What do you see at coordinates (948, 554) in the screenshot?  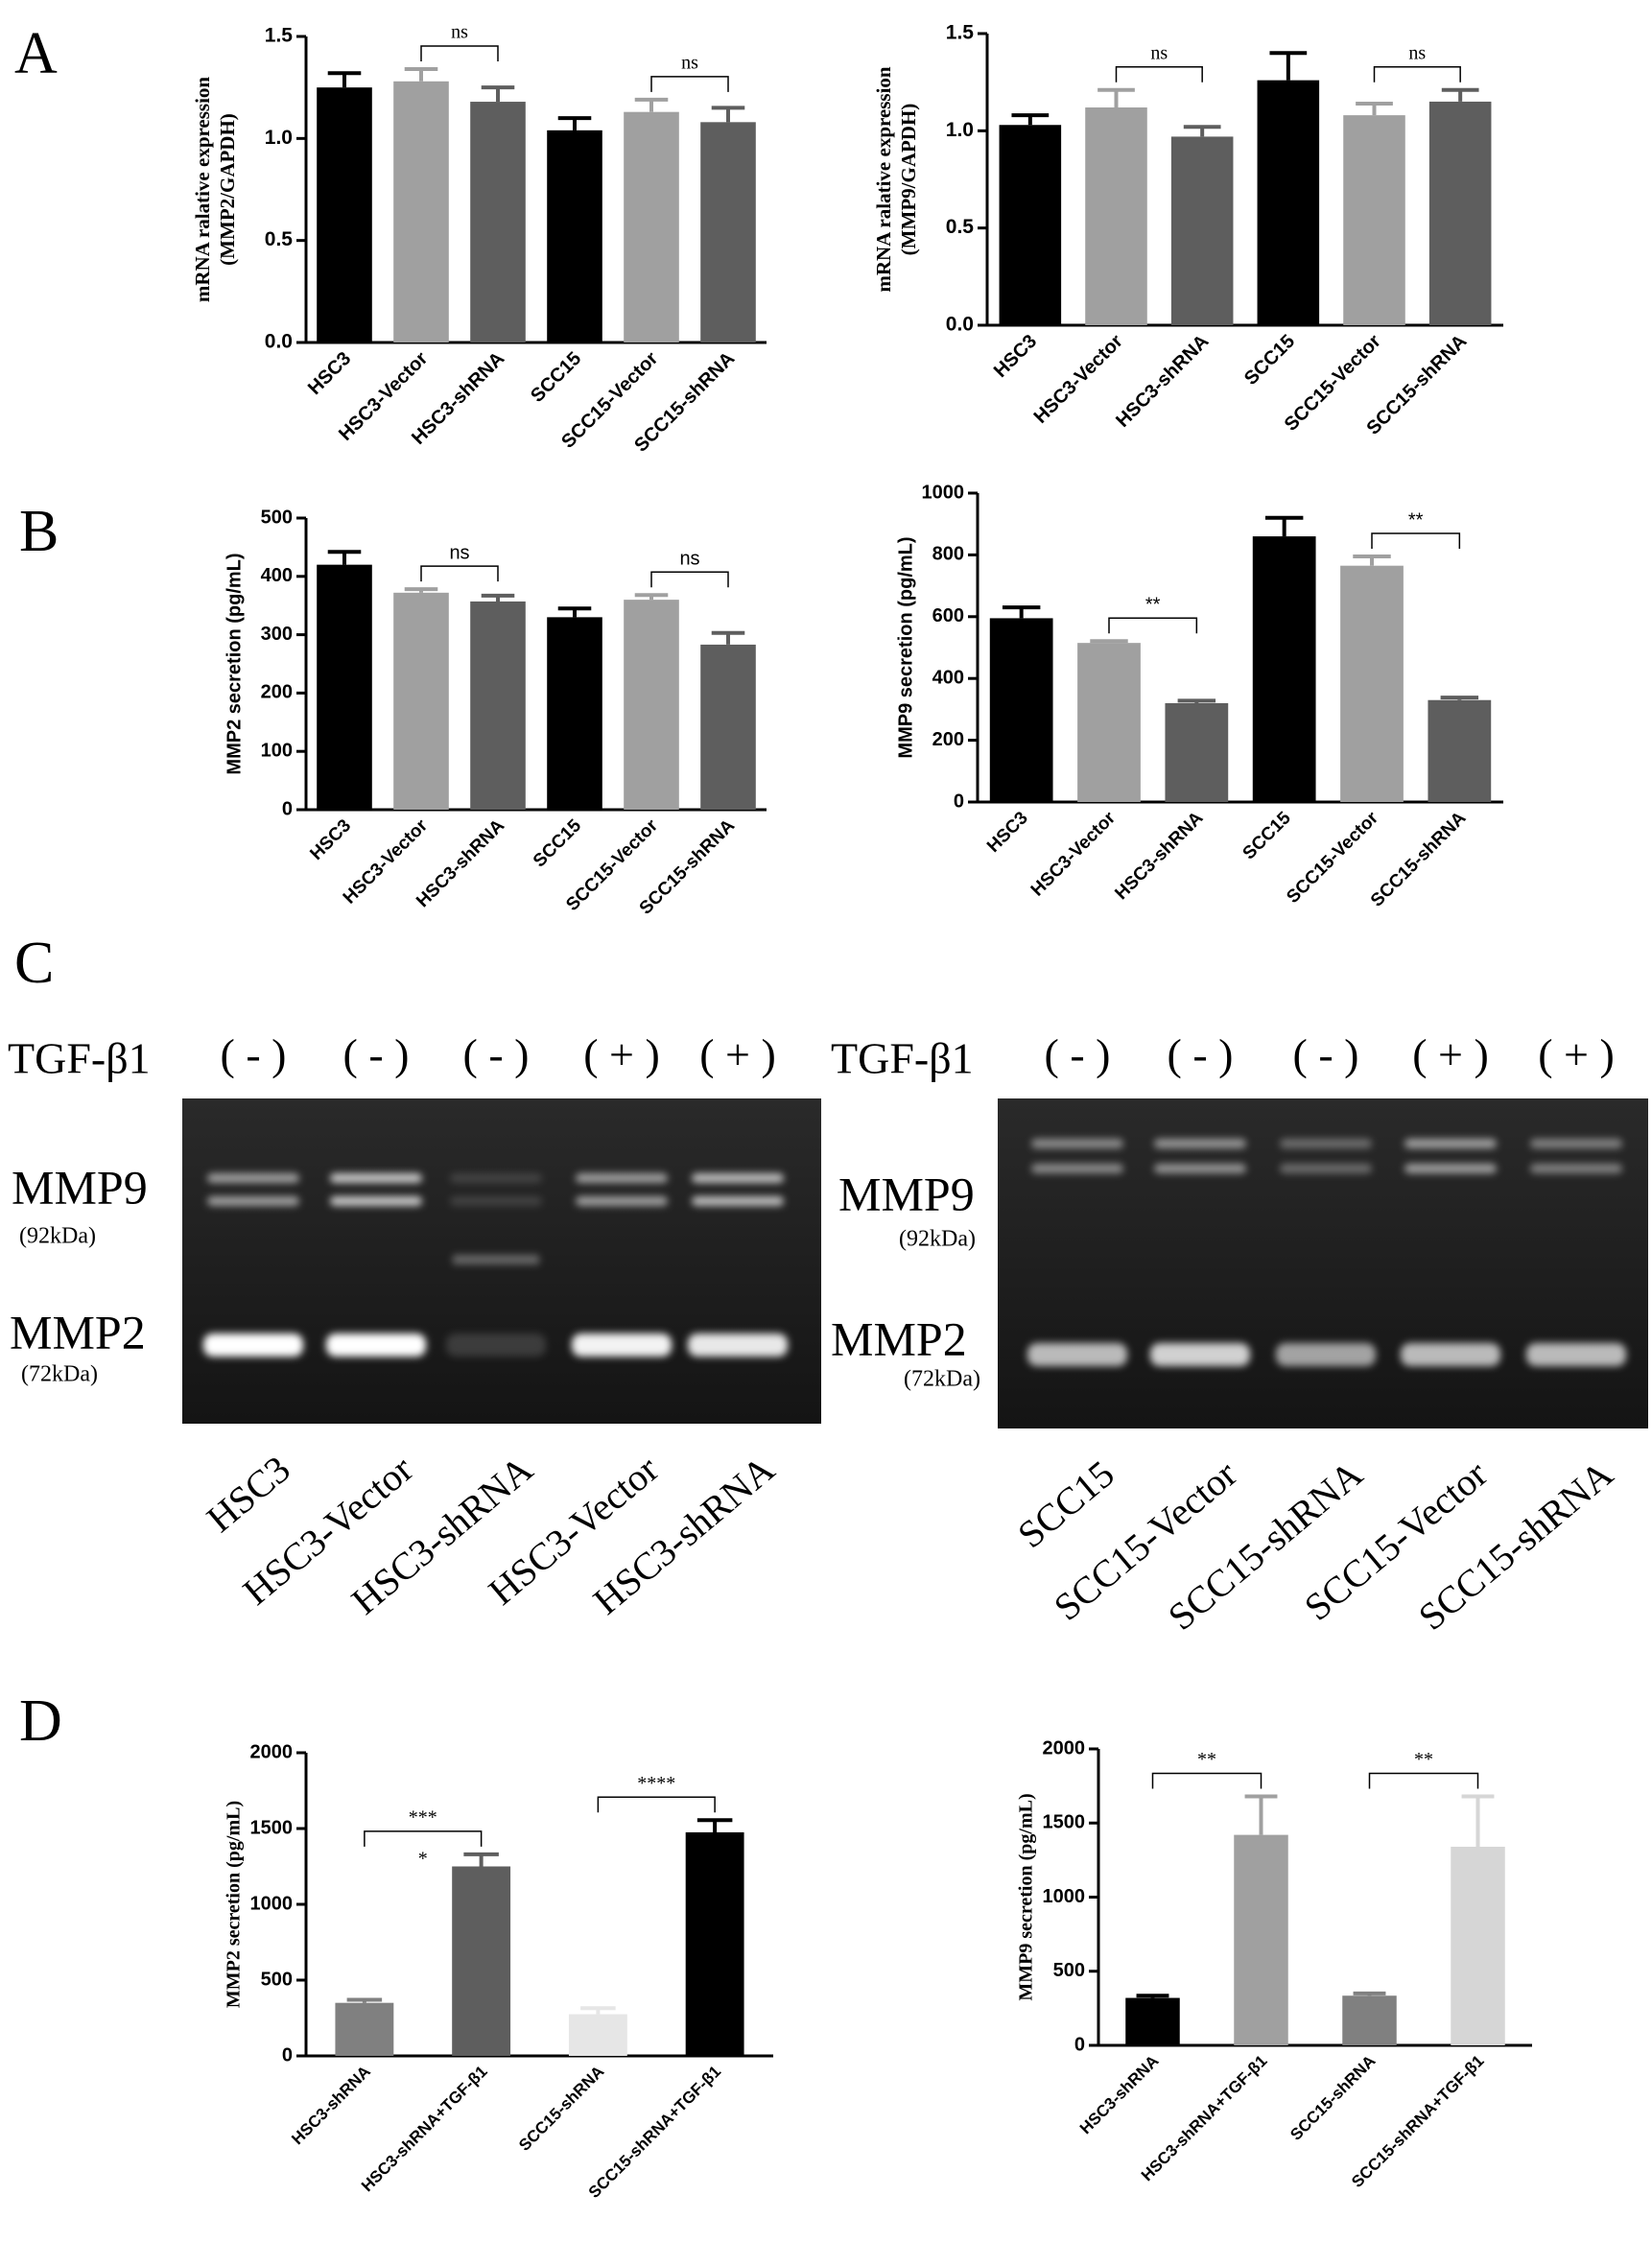 I see `y-tick-label: 800` at bounding box center [948, 554].